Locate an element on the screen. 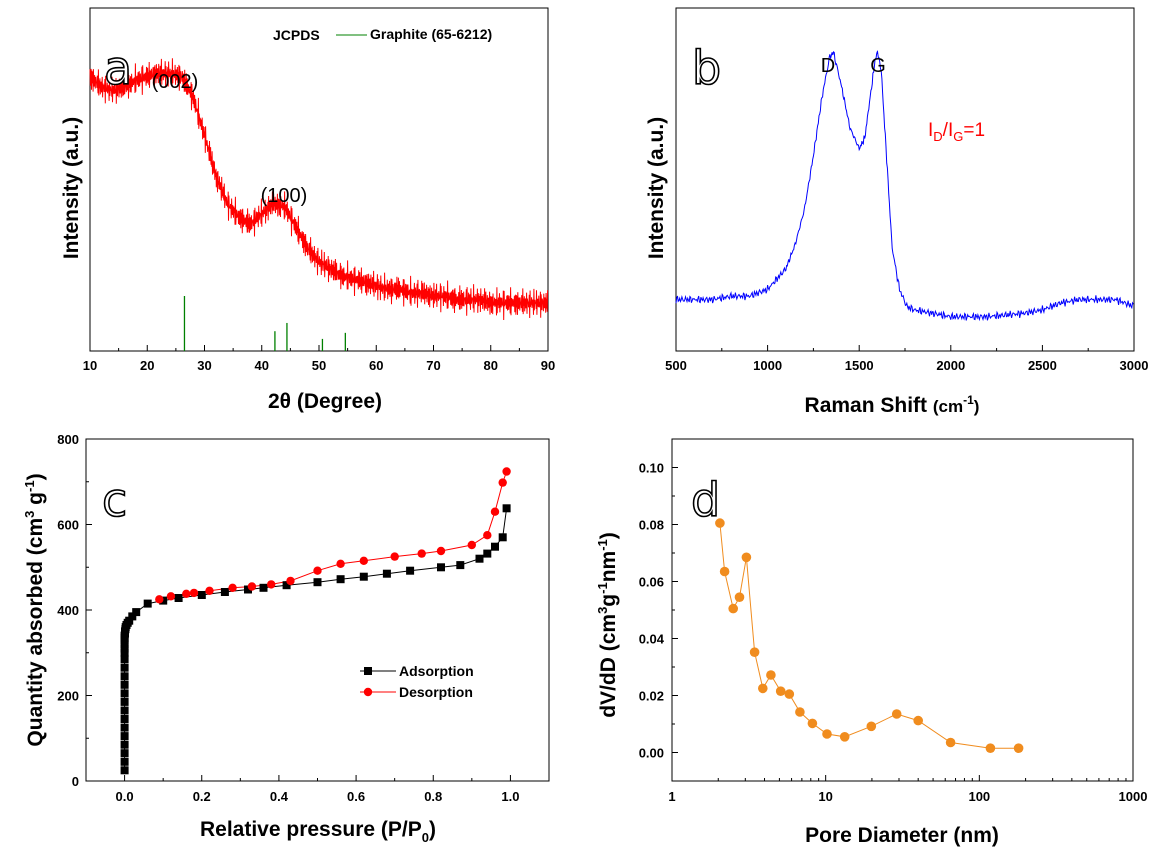 Image resolution: width=1157 pixels, height=856 pixels. panel-a-x-axis-title: 2θ (Degree) is located at coordinates (325, 401).